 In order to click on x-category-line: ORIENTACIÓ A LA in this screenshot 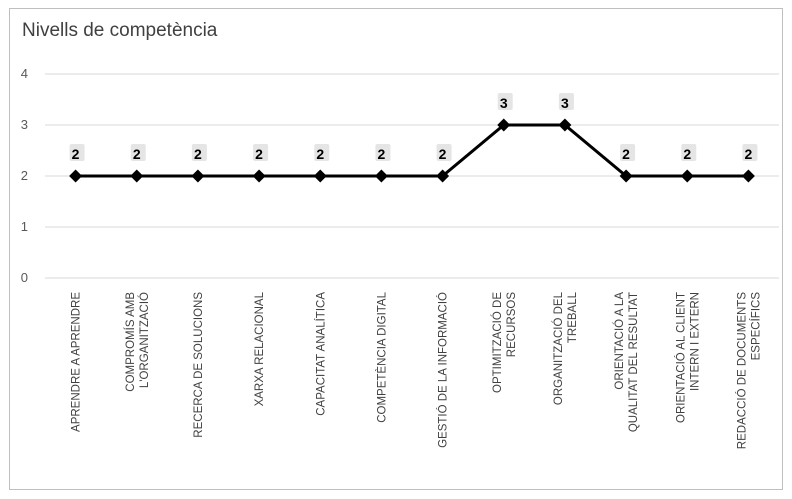, I will do `click(619, 341)`.